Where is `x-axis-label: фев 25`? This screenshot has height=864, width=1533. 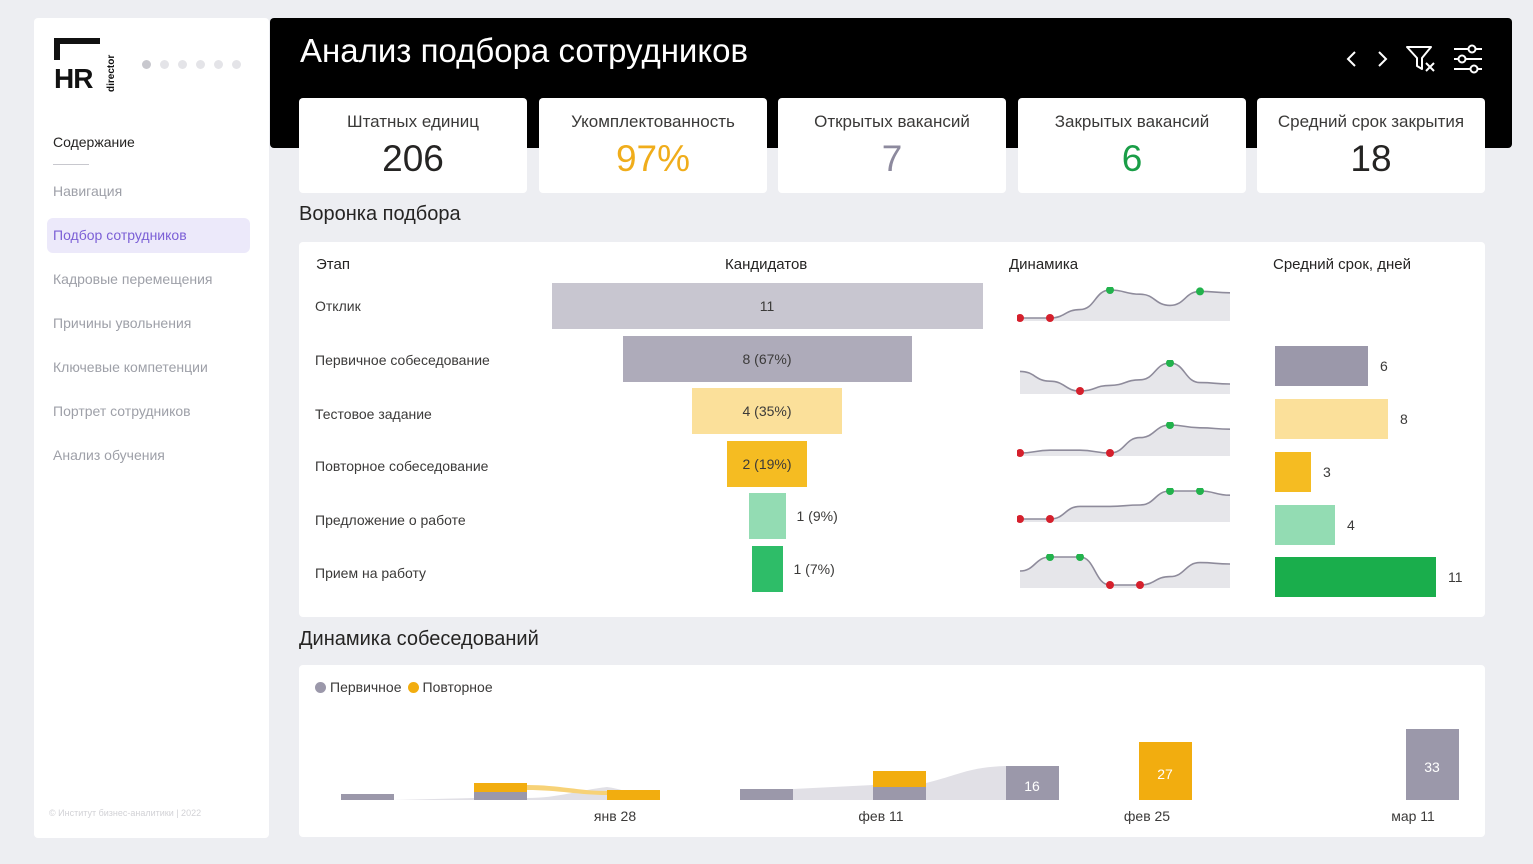 x-axis-label: фев 25 is located at coordinates (1147, 816).